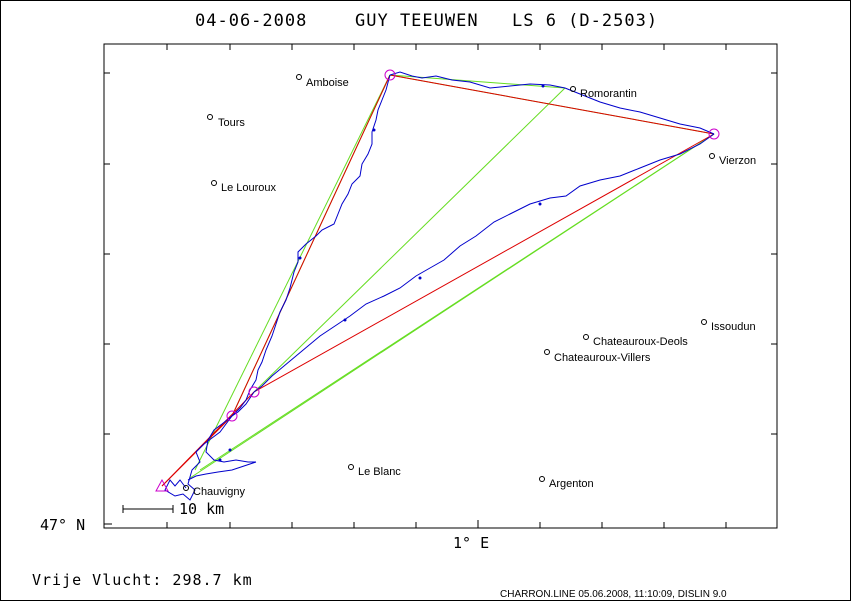  What do you see at coordinates (173, 509) in the screenshot?
I see `scale-bar: 10 km` at bounding box center [173, 509].